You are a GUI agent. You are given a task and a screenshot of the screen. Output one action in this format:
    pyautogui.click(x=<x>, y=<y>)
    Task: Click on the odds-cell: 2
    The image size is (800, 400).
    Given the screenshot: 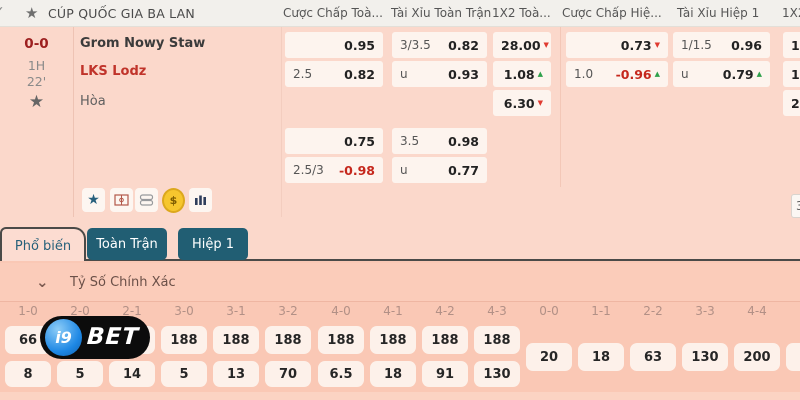 What is the action you would take?
    pyautogui.click(x=791, y=103)
    